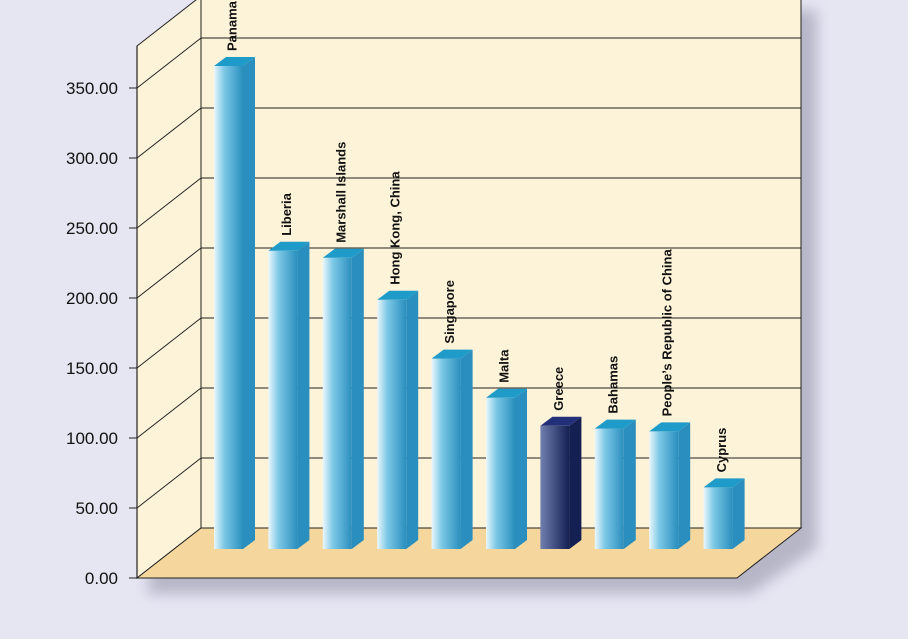 The height and width of the screenshot is (639, 908). Describe the element at coordinates (92, 228) in the screenshot. I see `y-tick-label: 250.00` at that location.